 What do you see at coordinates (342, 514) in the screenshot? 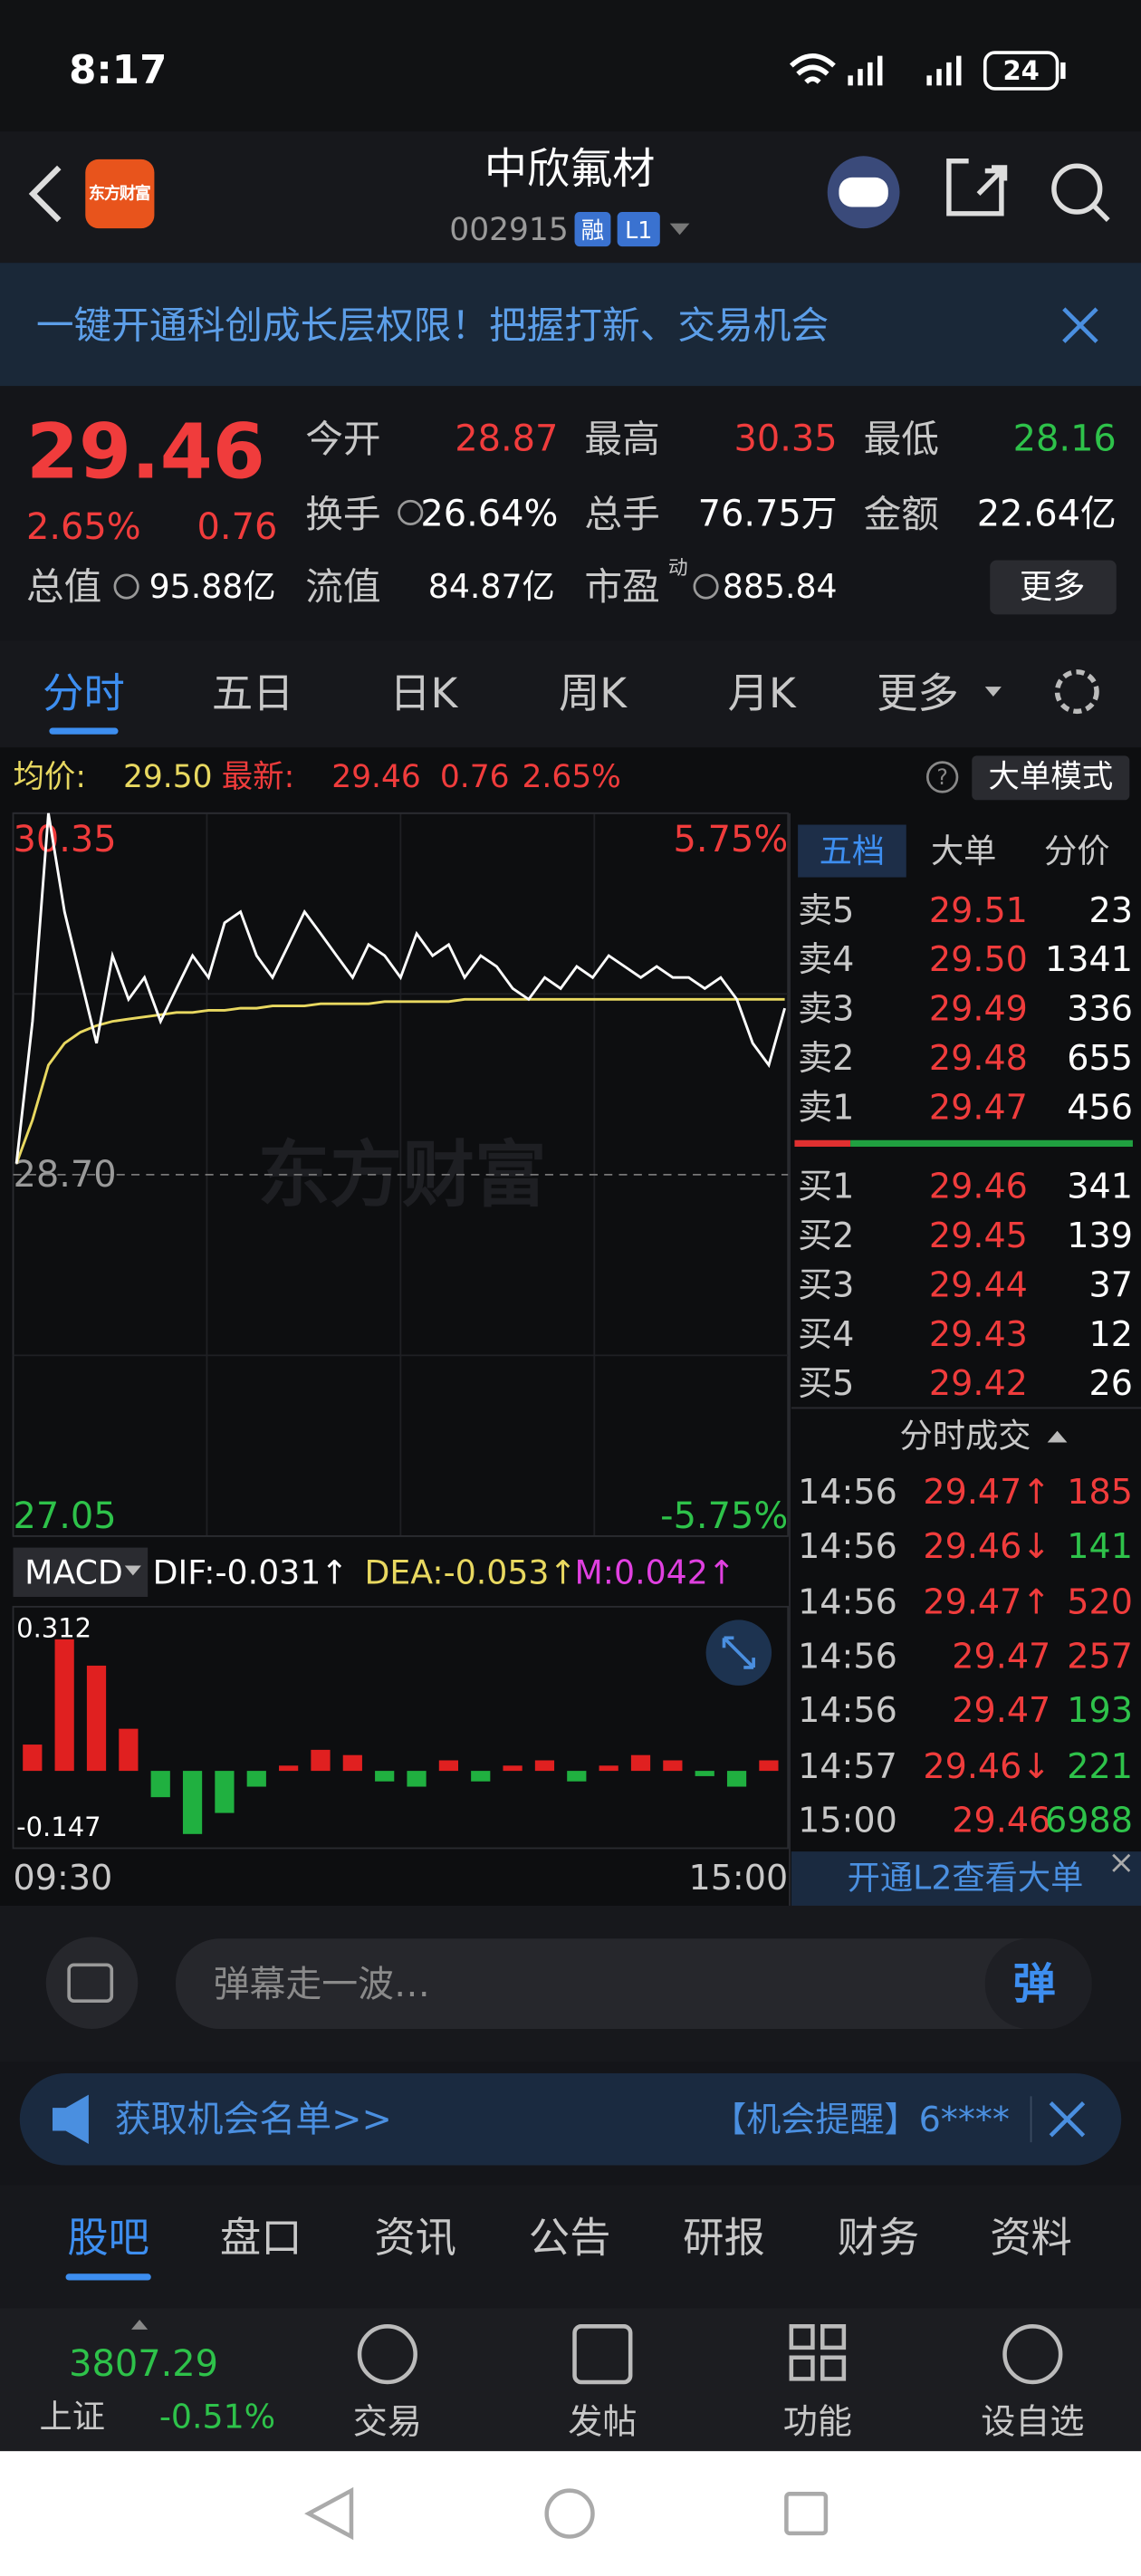
I see `quote-label: 换手` at bounding box center [342, 514].